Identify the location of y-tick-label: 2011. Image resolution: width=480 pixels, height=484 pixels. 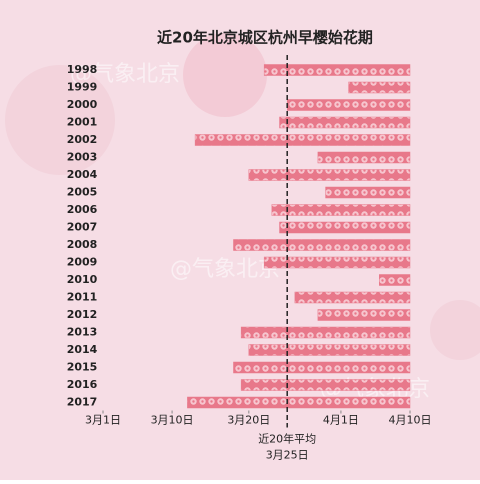
(82, 297).